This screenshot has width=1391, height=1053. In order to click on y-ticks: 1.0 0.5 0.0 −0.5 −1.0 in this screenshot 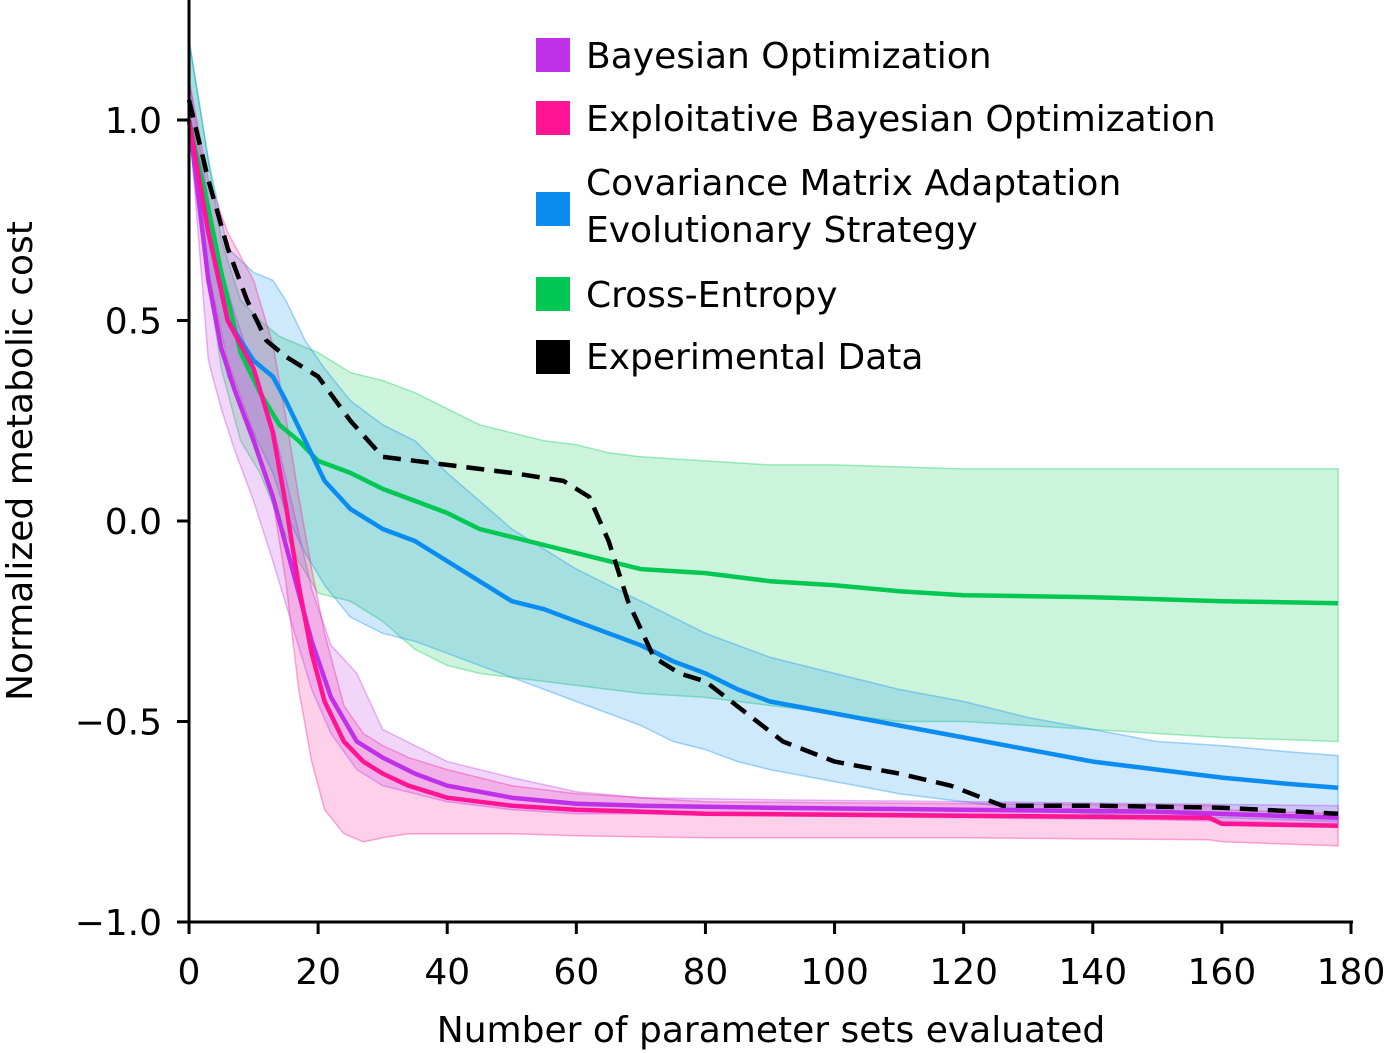, I will do `click(132, 522)`.